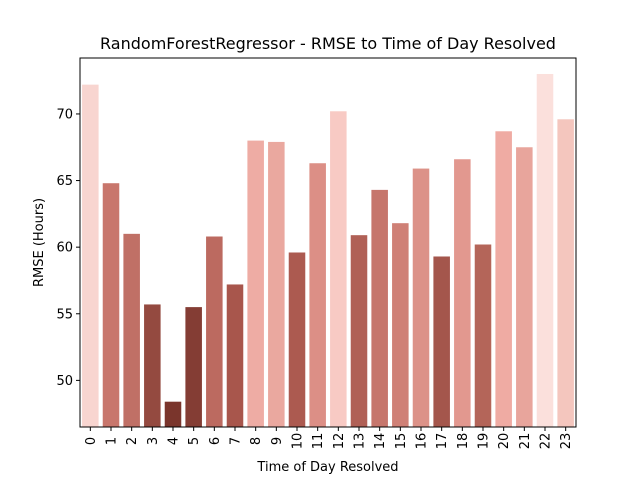 This screenshot has width=640, height=480. I want to click on x-tick-label: 10, so click(298, 441).